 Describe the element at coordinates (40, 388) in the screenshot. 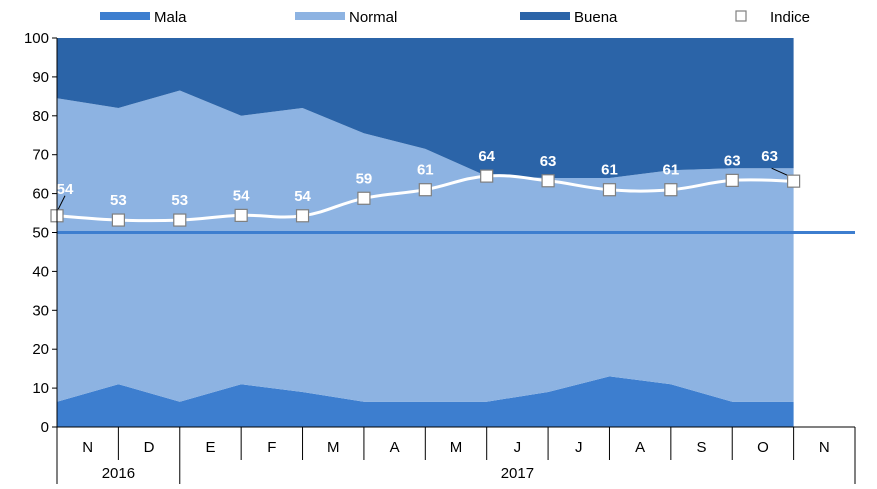

I see `y-tick-label: 10` at that location.